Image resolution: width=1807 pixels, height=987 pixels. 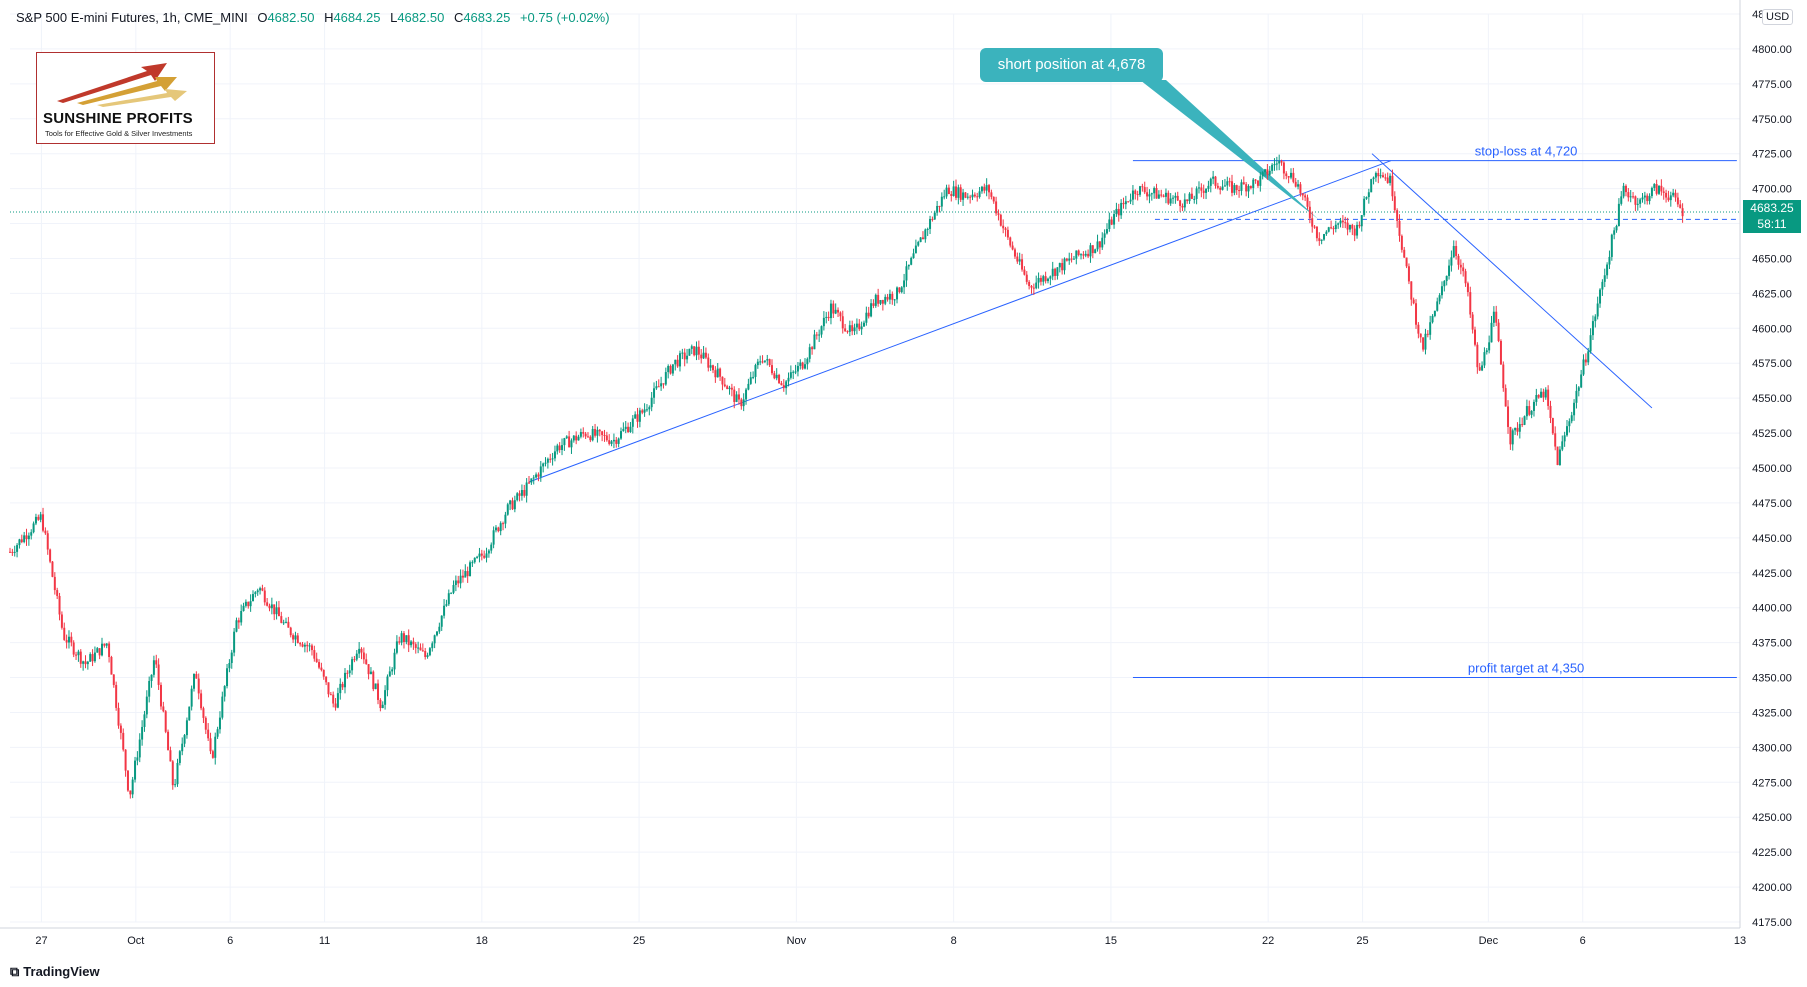 I want to click on currency-button: USD, so click(x=1778, y=17).